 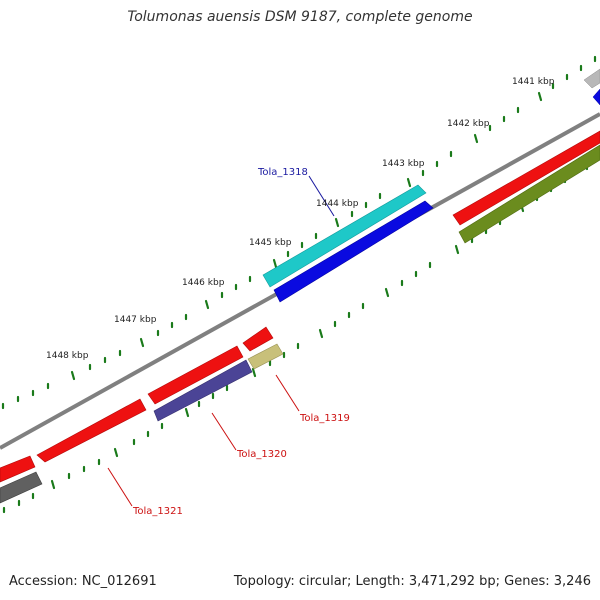 I want to click on gene-label-tola-1320: Tola_1320, so click(x=261, y=454).